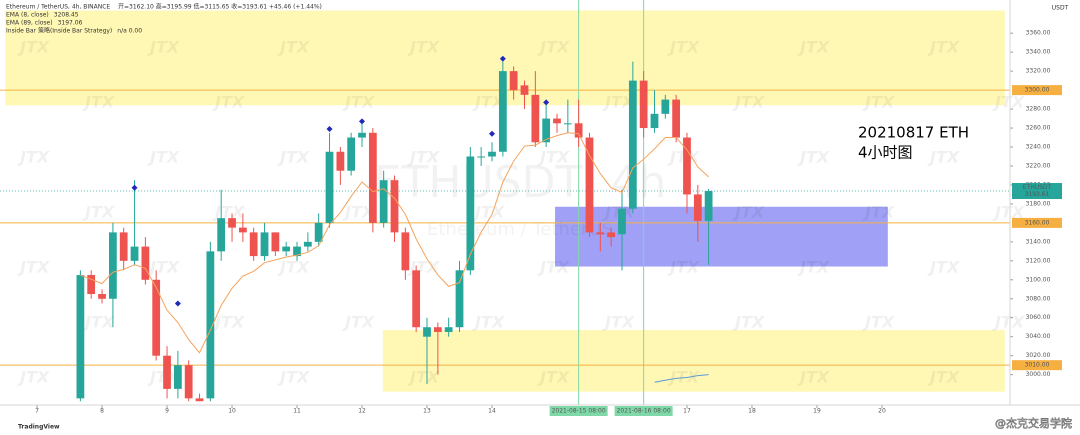 This screenshot has height=435, width=1080. I want to click on axis-unit: USDT, so click(1060, 8).